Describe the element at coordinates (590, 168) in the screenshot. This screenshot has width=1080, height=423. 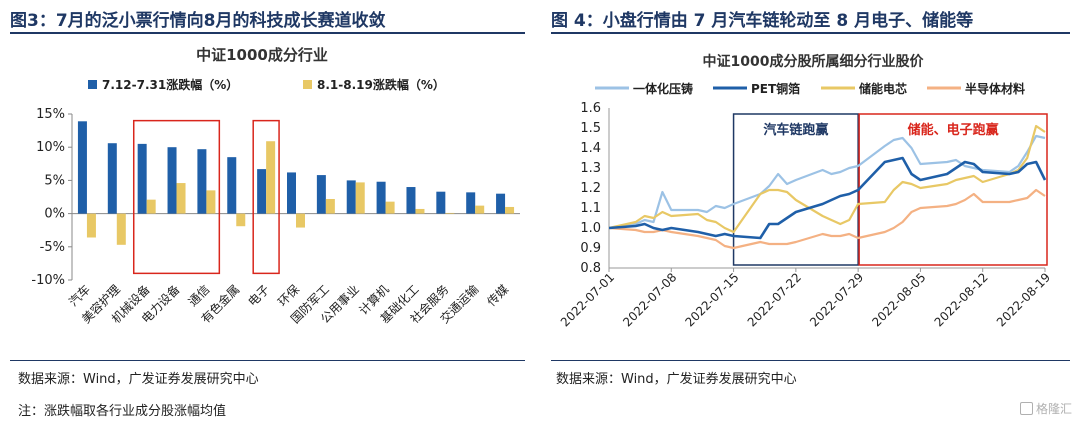
I see `line-y-tick-label: 1.3` at that location.